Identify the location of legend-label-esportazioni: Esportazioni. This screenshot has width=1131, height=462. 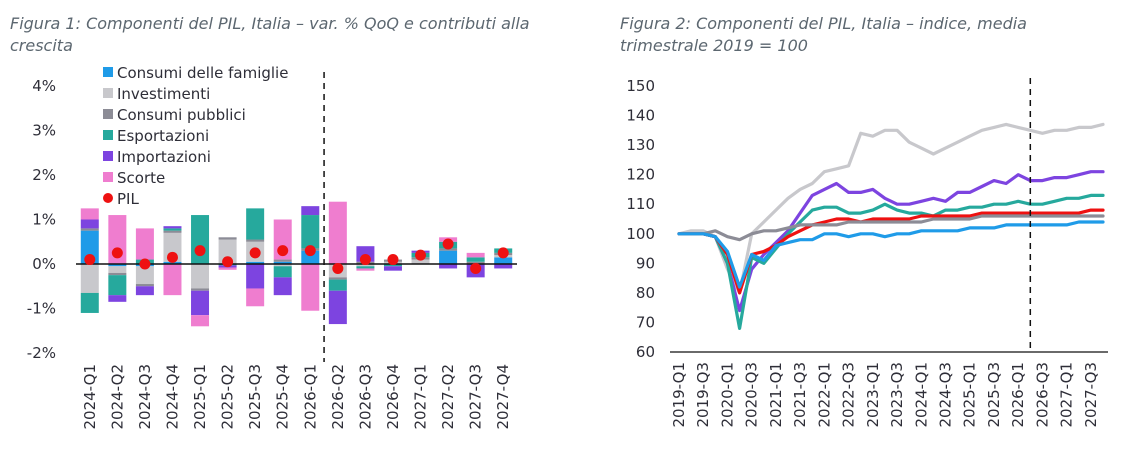
(163, 136).